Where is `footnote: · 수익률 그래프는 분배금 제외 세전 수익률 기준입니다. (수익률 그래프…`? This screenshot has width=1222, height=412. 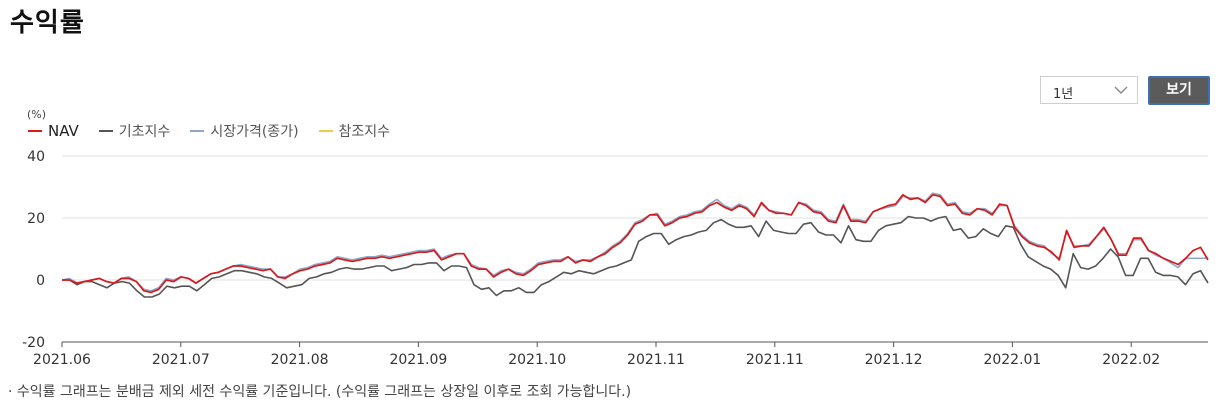 footnote: · 수익률 그래프는 분배금 제외 세전 수익률 기준입니다. (수익률 그래프… is located at coordinates (320, 392).